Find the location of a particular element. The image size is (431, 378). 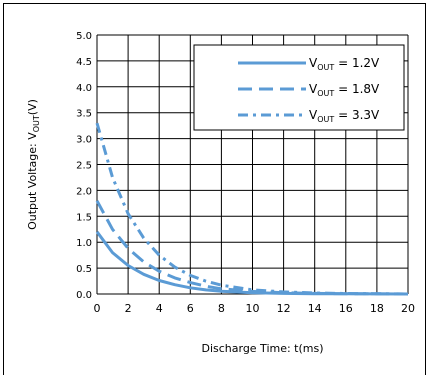

y-tick-label: 5.0 is located at coordinates (84, 36).